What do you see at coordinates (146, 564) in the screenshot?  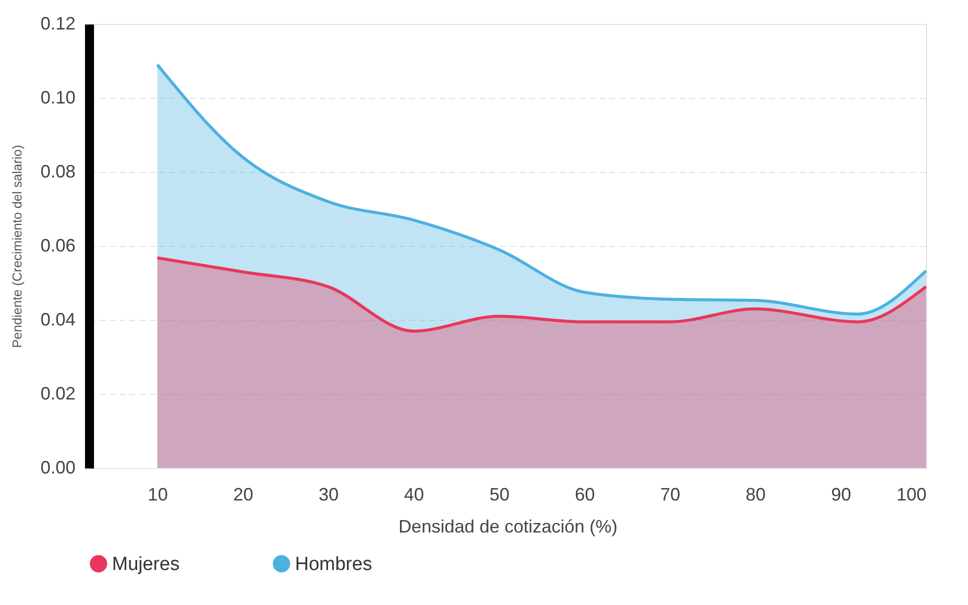 I see `legend-label: Mujeres` at bounding box center [146, 564].